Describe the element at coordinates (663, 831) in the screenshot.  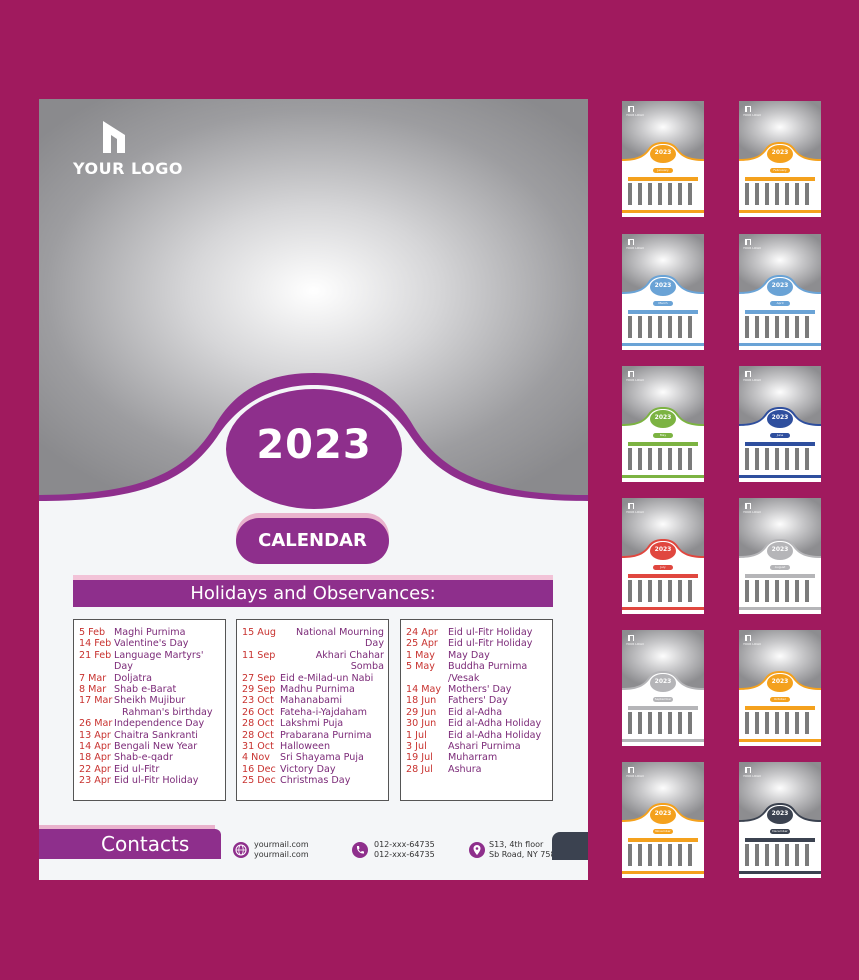
I see `thumbnail-month: November` at that location.